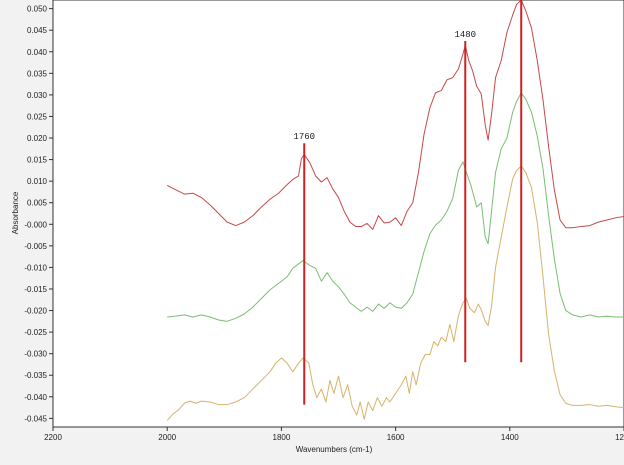  What do you see at coordinates (37, 116) in the screenshot?
I see `y-tick-label: 0.025` at bounding box center [37, 116].